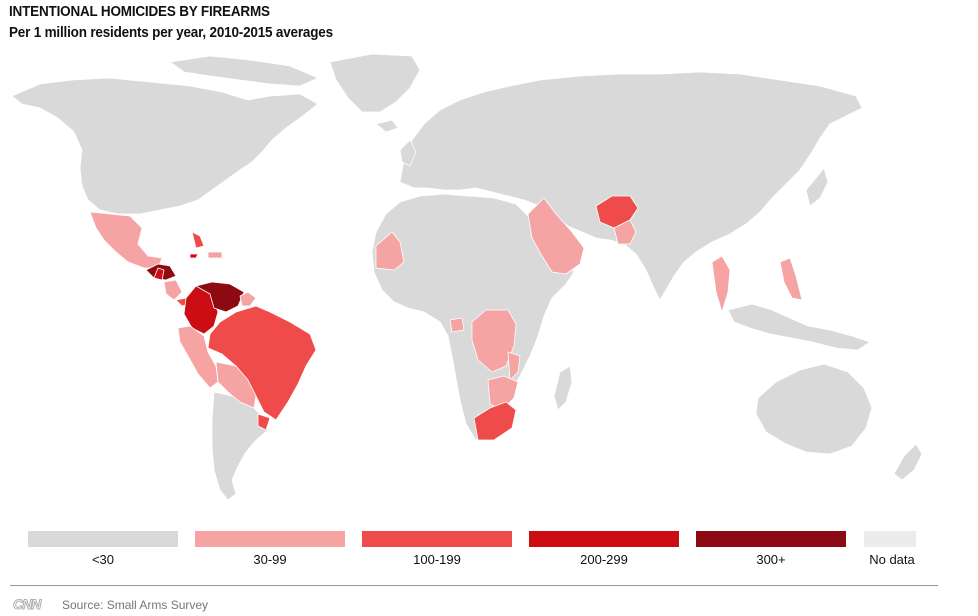 Image resolution: width=978 pixels, height=616 pixels. What do you see at coordinates (173, 290) in the screenshot?
I see `country-nicaragua-costarica` at bounding box center [173, 290].